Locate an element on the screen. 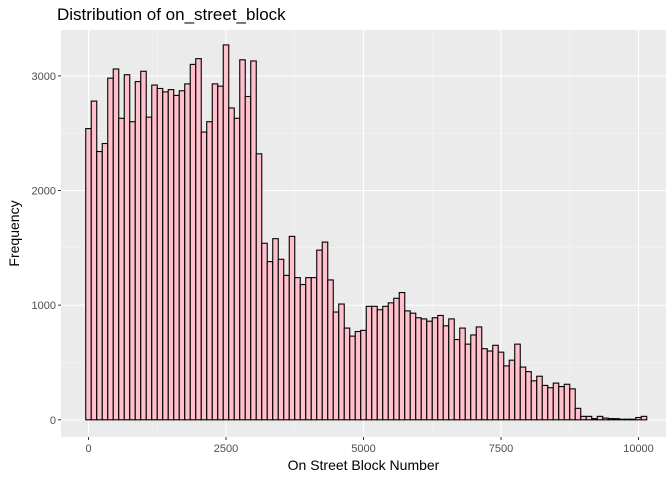 This screenshot has width=672, height=480. x-tick-label: 5000 is located at coordinates (363, 449).